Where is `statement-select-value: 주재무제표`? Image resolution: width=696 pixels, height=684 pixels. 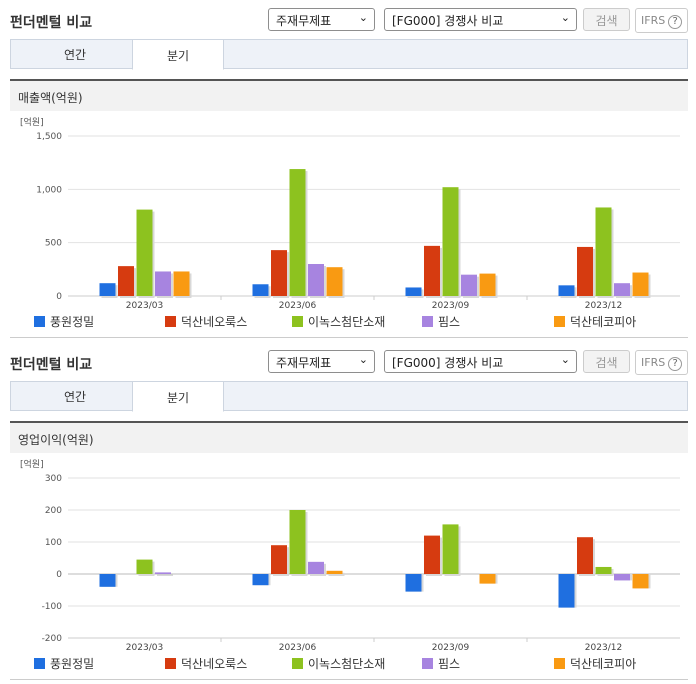
statement-select-value: 주재무제표 is located at coordinates (304, 363).